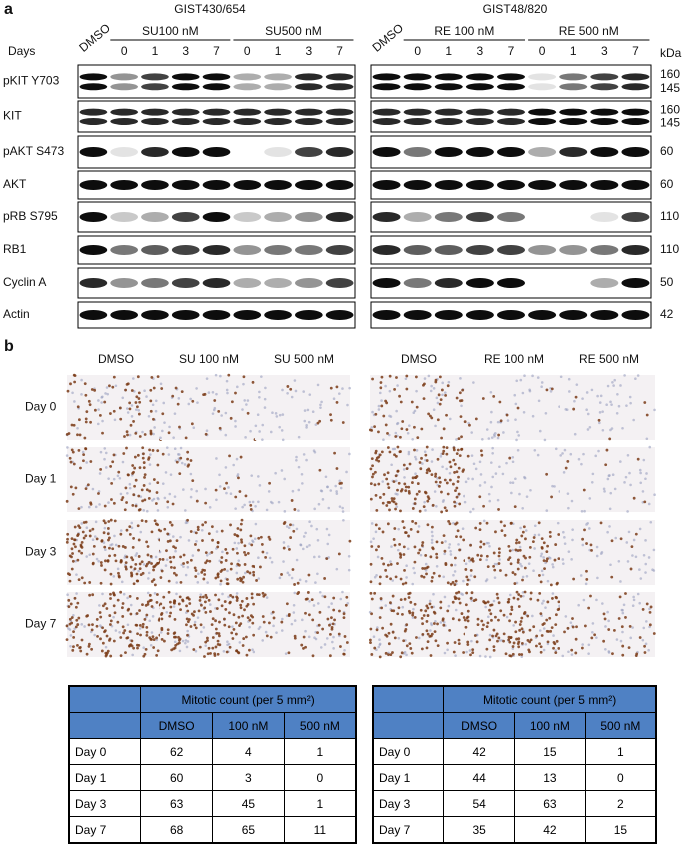 Image resolution: width=685 pixels, height=848 pixels. Describe the element at coordinates (116, 359) in the screenshot. I see `column-label: DMSO` at that location.